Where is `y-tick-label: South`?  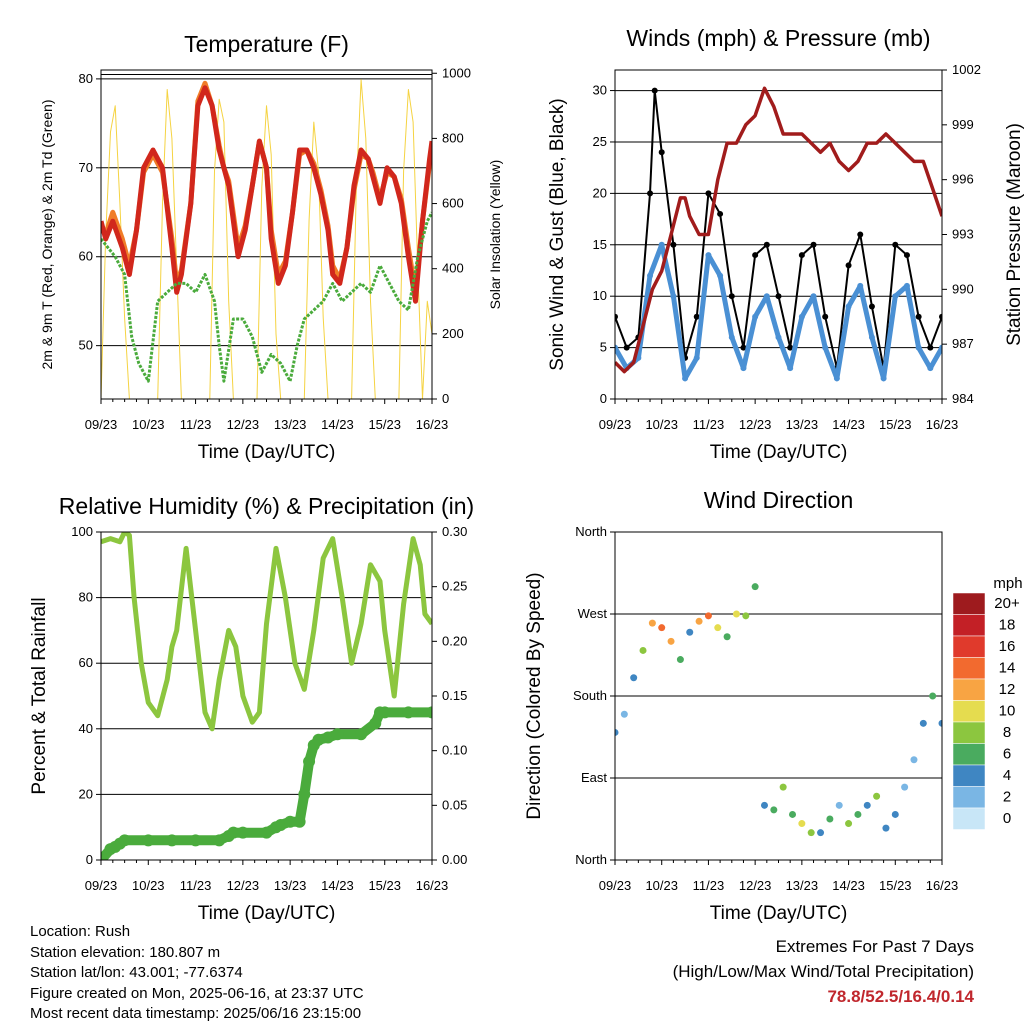
y-tick-label: South is located at coordinates (590, 695).